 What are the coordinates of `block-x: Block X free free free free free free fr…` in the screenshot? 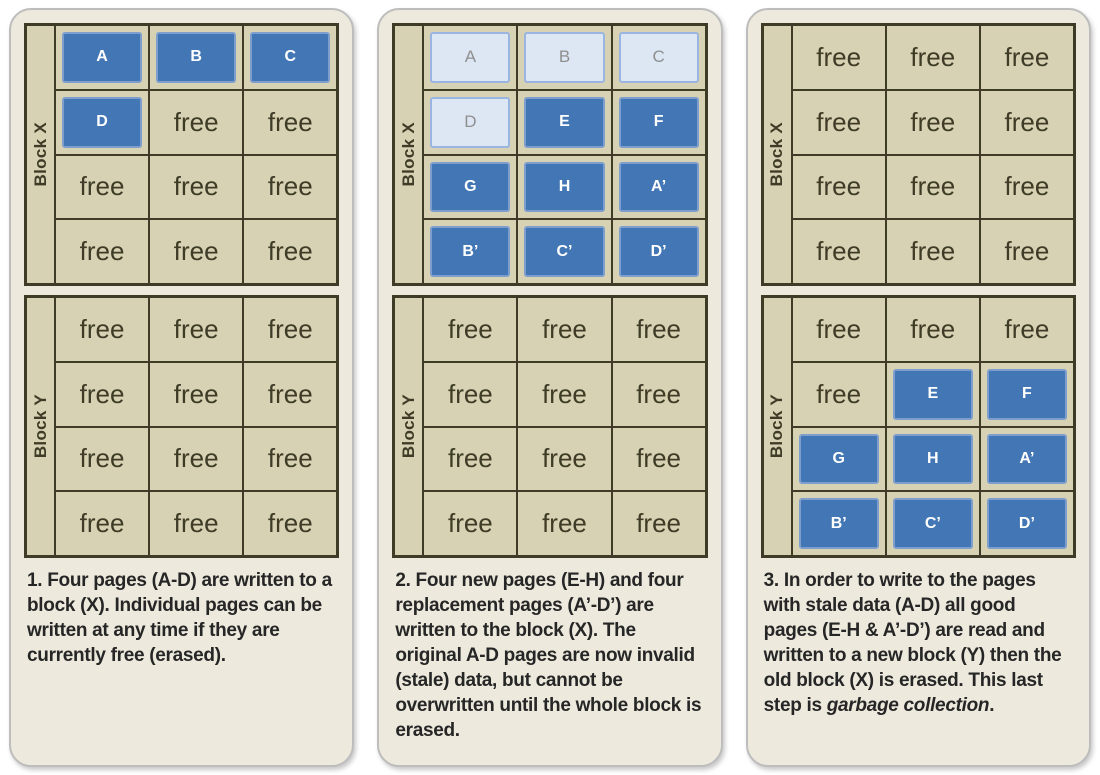 It's located at (918, 154).